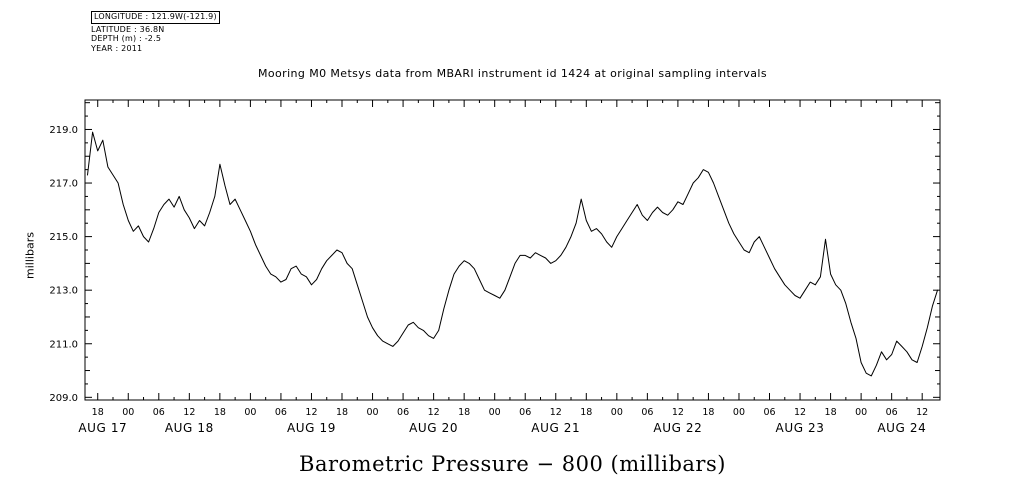  Describe the element at coordinates (433, 428) in the screenshot. I see `x-date-label: AUG 20` at that location.